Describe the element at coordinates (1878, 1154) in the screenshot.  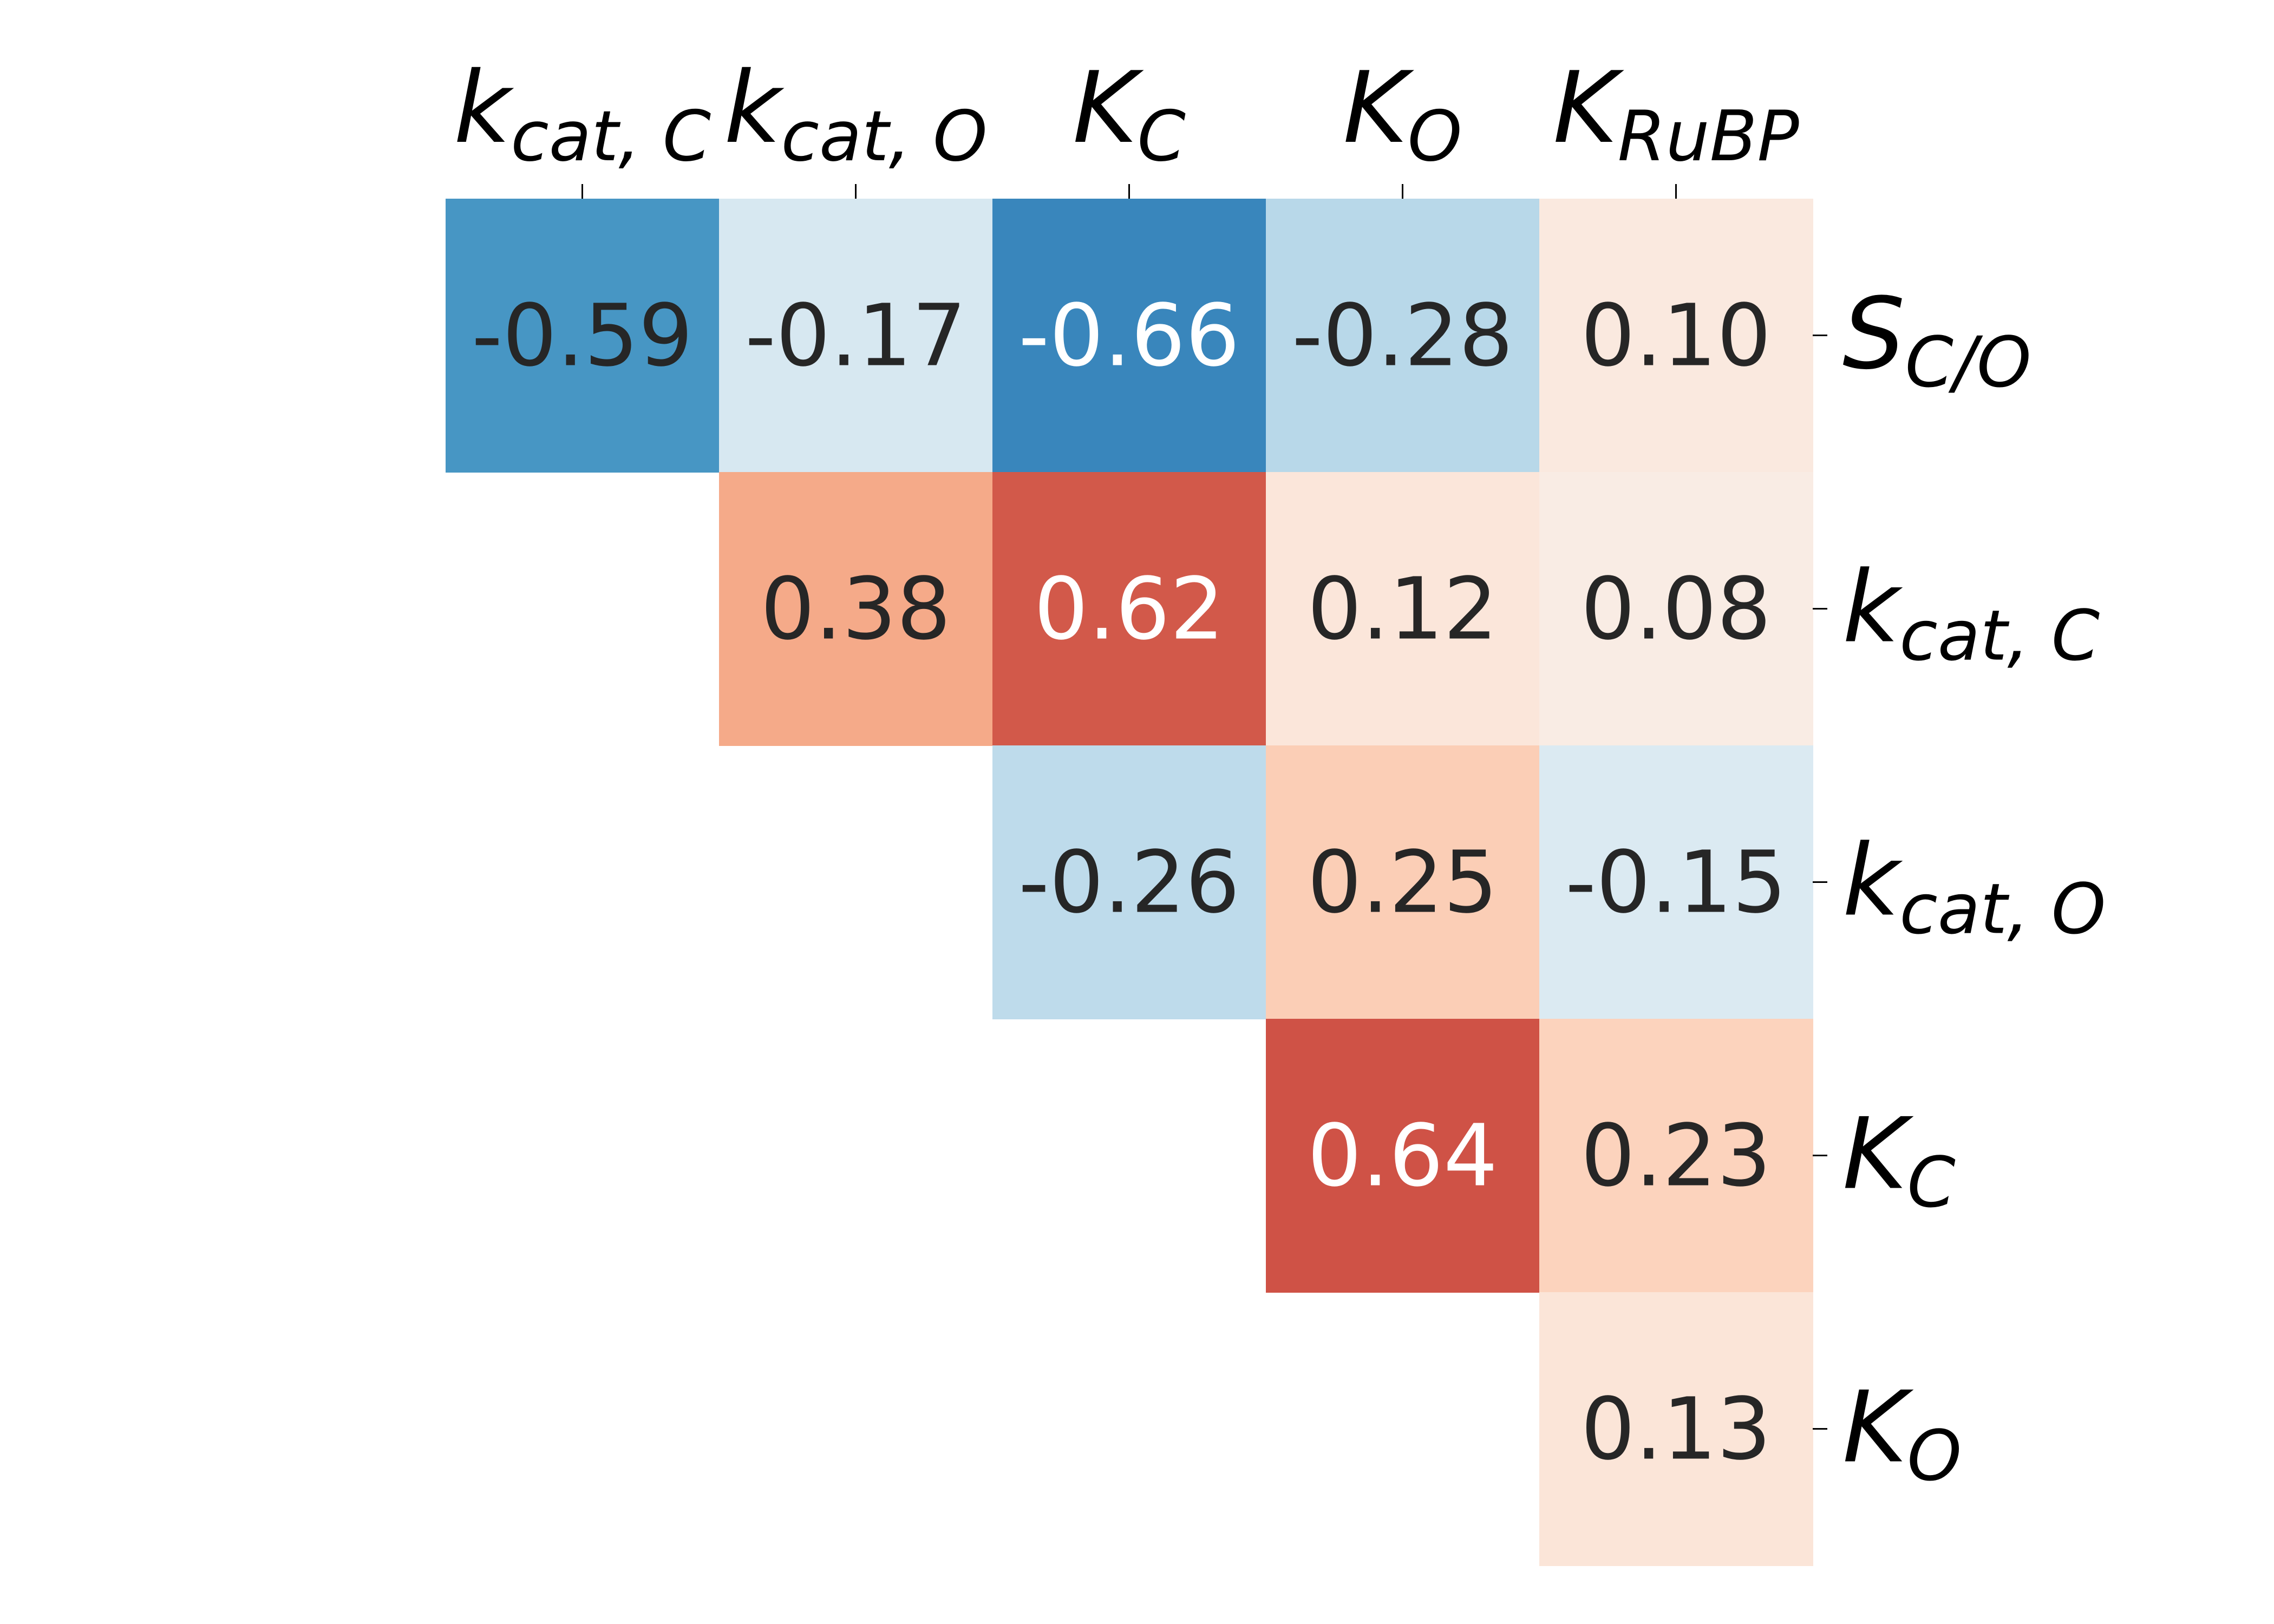
I see `y-tick-label-3-base: K` at that location.